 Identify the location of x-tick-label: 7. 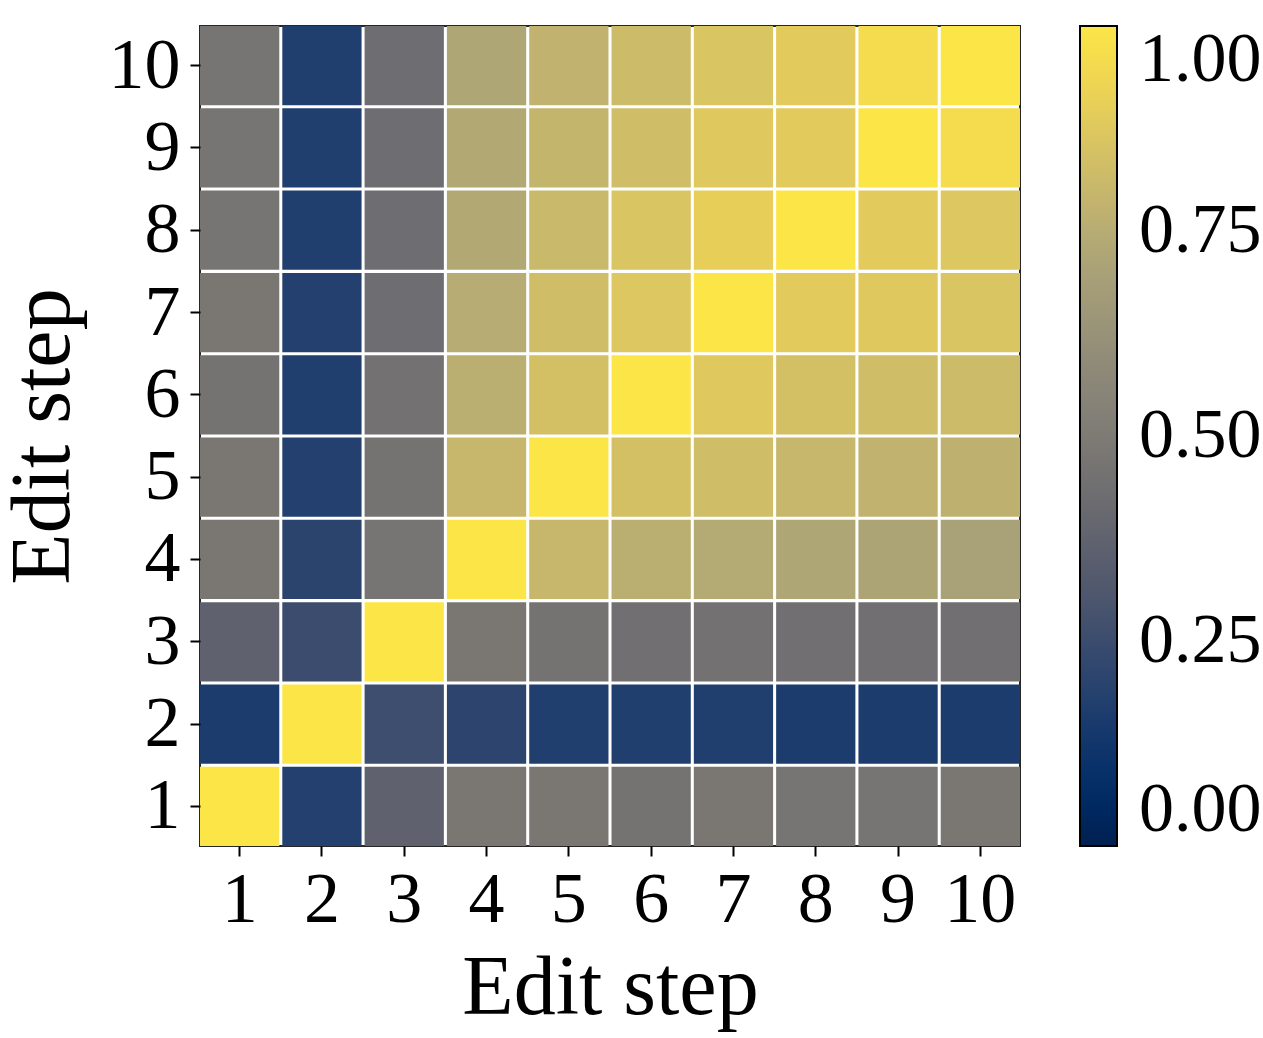
(733, 897).